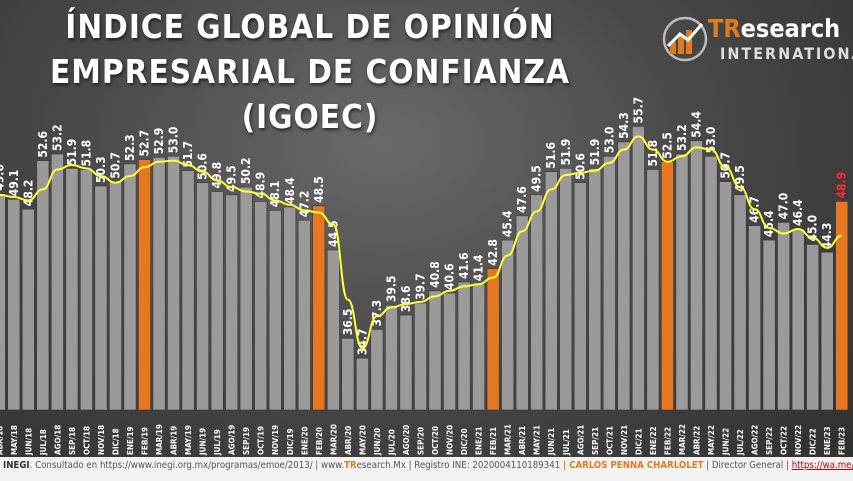  I want to click on x-tick-label-jun-22: JUN/22, so click(726, 442).